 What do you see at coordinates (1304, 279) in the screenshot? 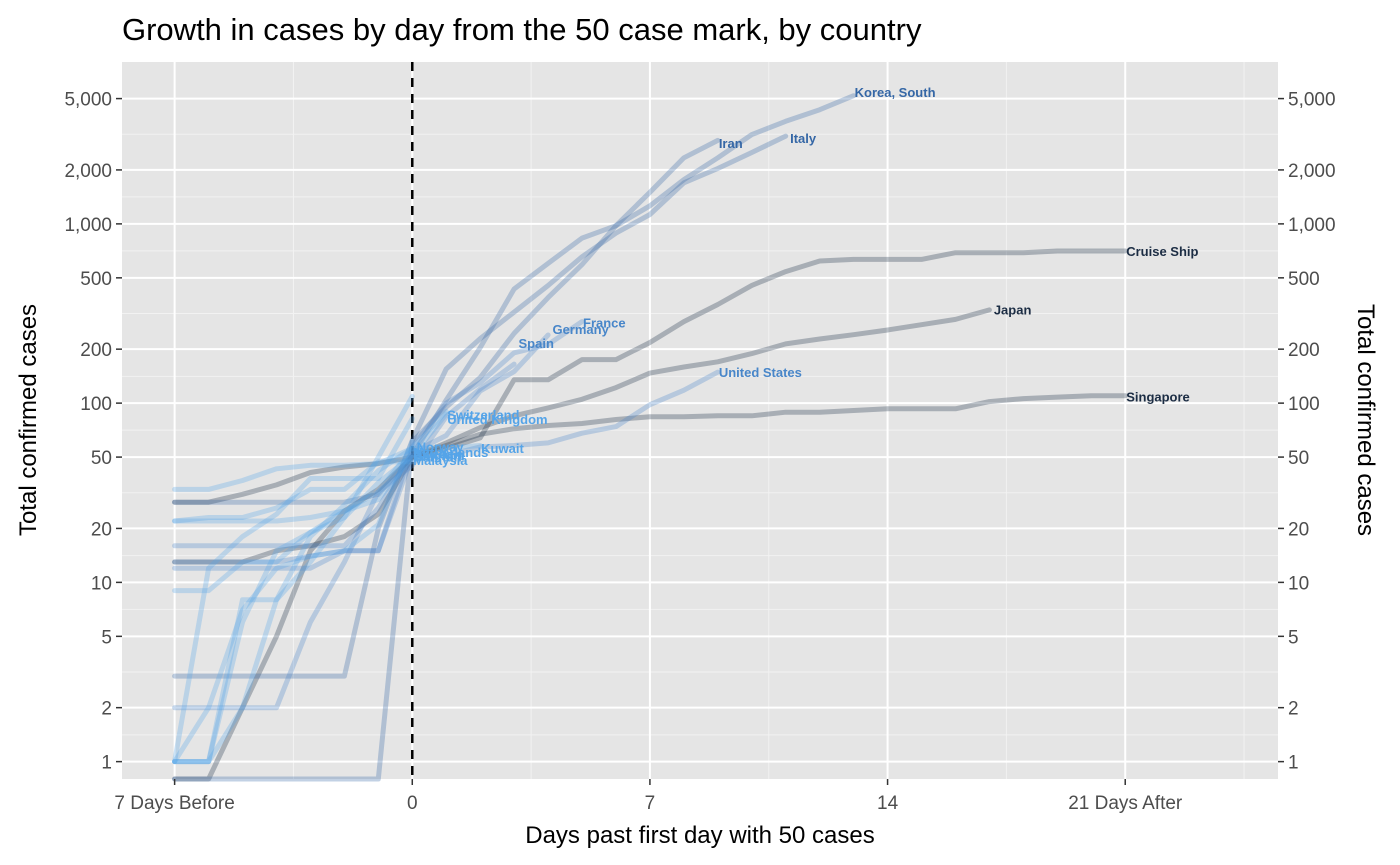
I see `y-tick-label-right: 500` at bounding box center [1304, 279].